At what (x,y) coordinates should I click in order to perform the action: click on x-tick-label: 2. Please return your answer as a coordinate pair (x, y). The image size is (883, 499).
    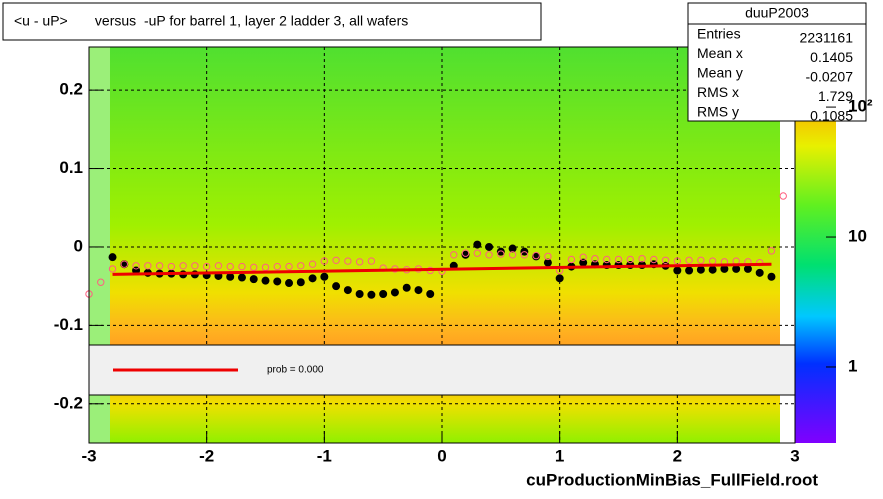
    Looking at the image, I should click on (677, 455).